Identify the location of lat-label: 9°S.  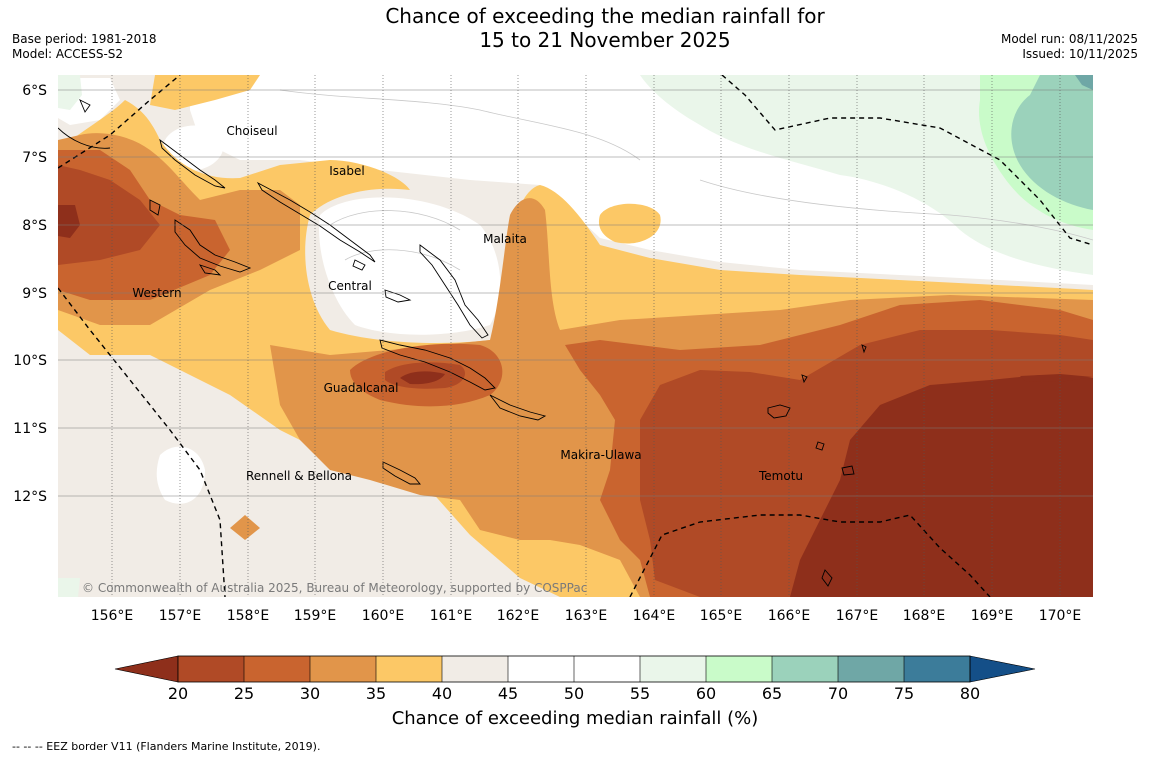
(34, 294).